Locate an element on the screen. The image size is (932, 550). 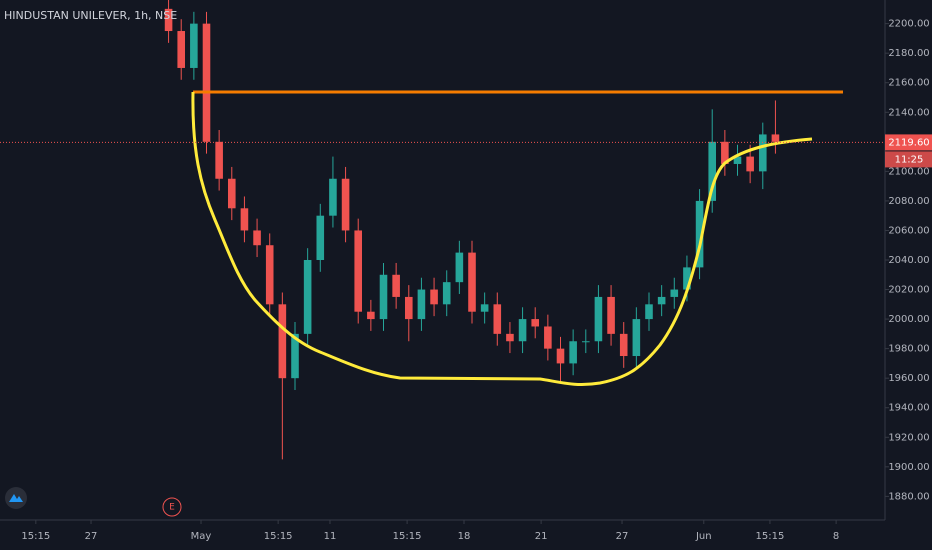
y-tick-label: 2180.00 is located at coordinates (908, 53).